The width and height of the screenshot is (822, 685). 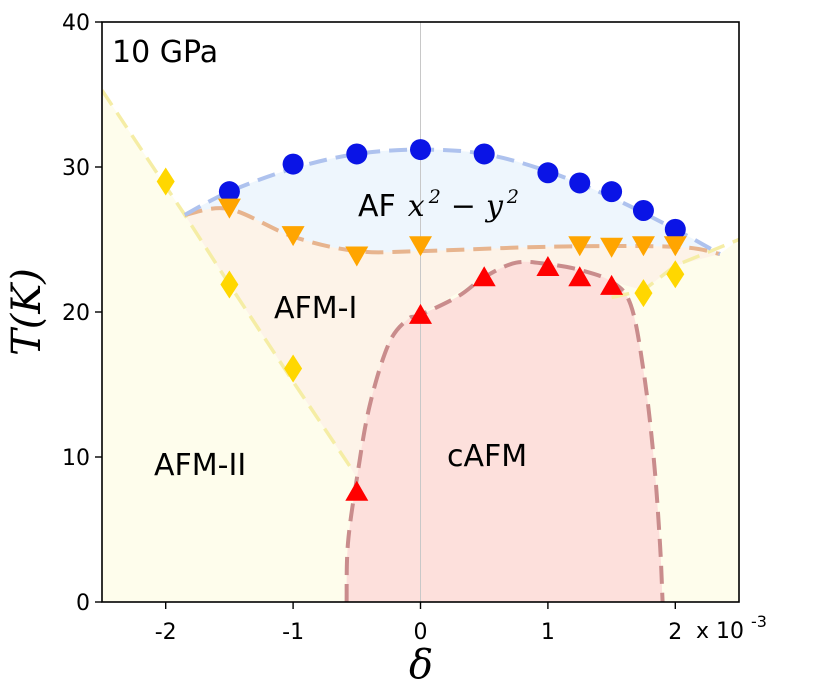 What do you see at coordinates (76, 168) in the screenshot?
I see `y-tick-label-3: 30` at bounding box center [76, 168].